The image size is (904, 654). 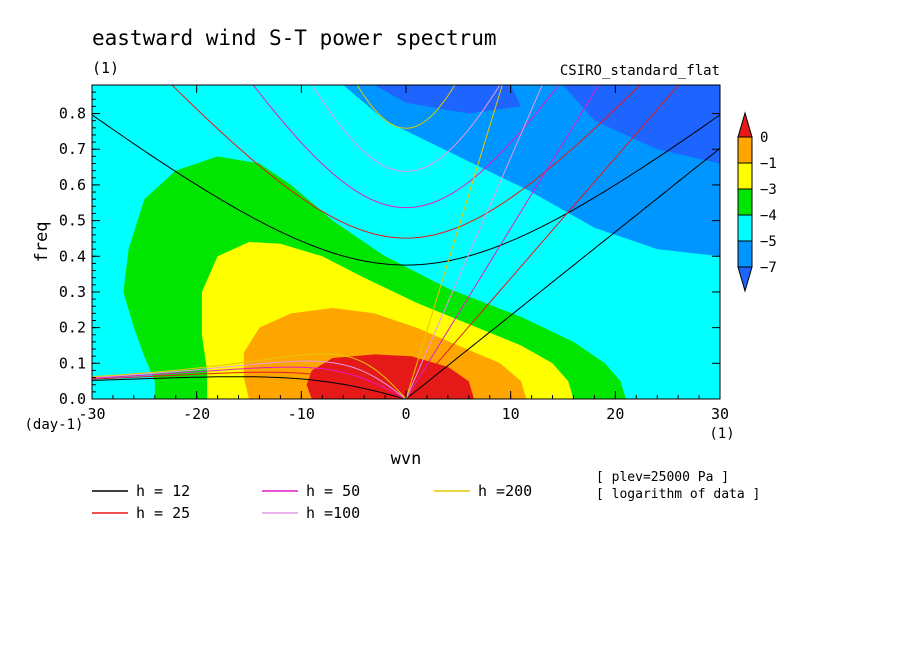 I want to click on colorbar: 0 −1 −3 −4 −5 −7, so click(x=757, y=202).